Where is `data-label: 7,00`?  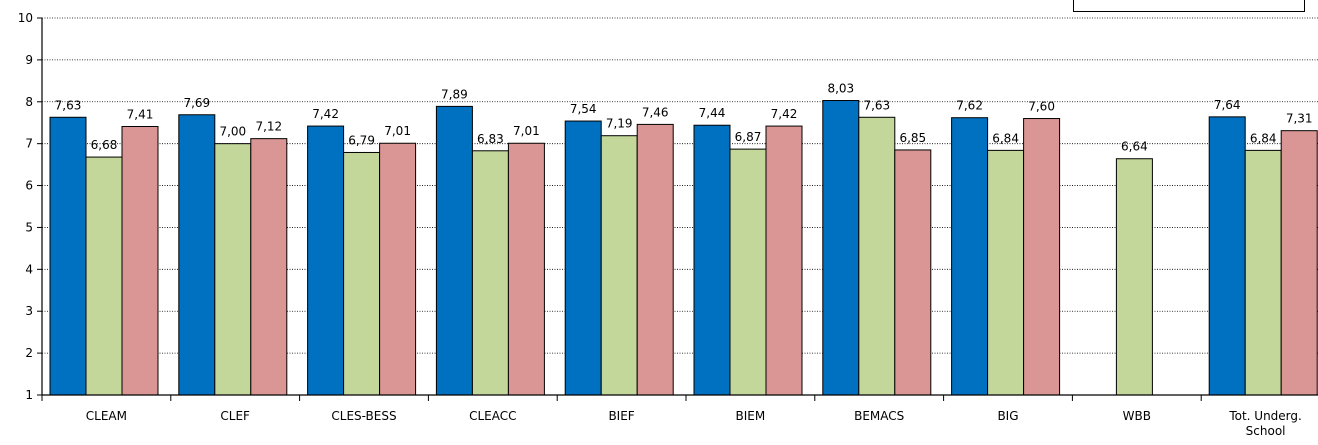
data-label: 7,00 is located at coordinates (232, 132).